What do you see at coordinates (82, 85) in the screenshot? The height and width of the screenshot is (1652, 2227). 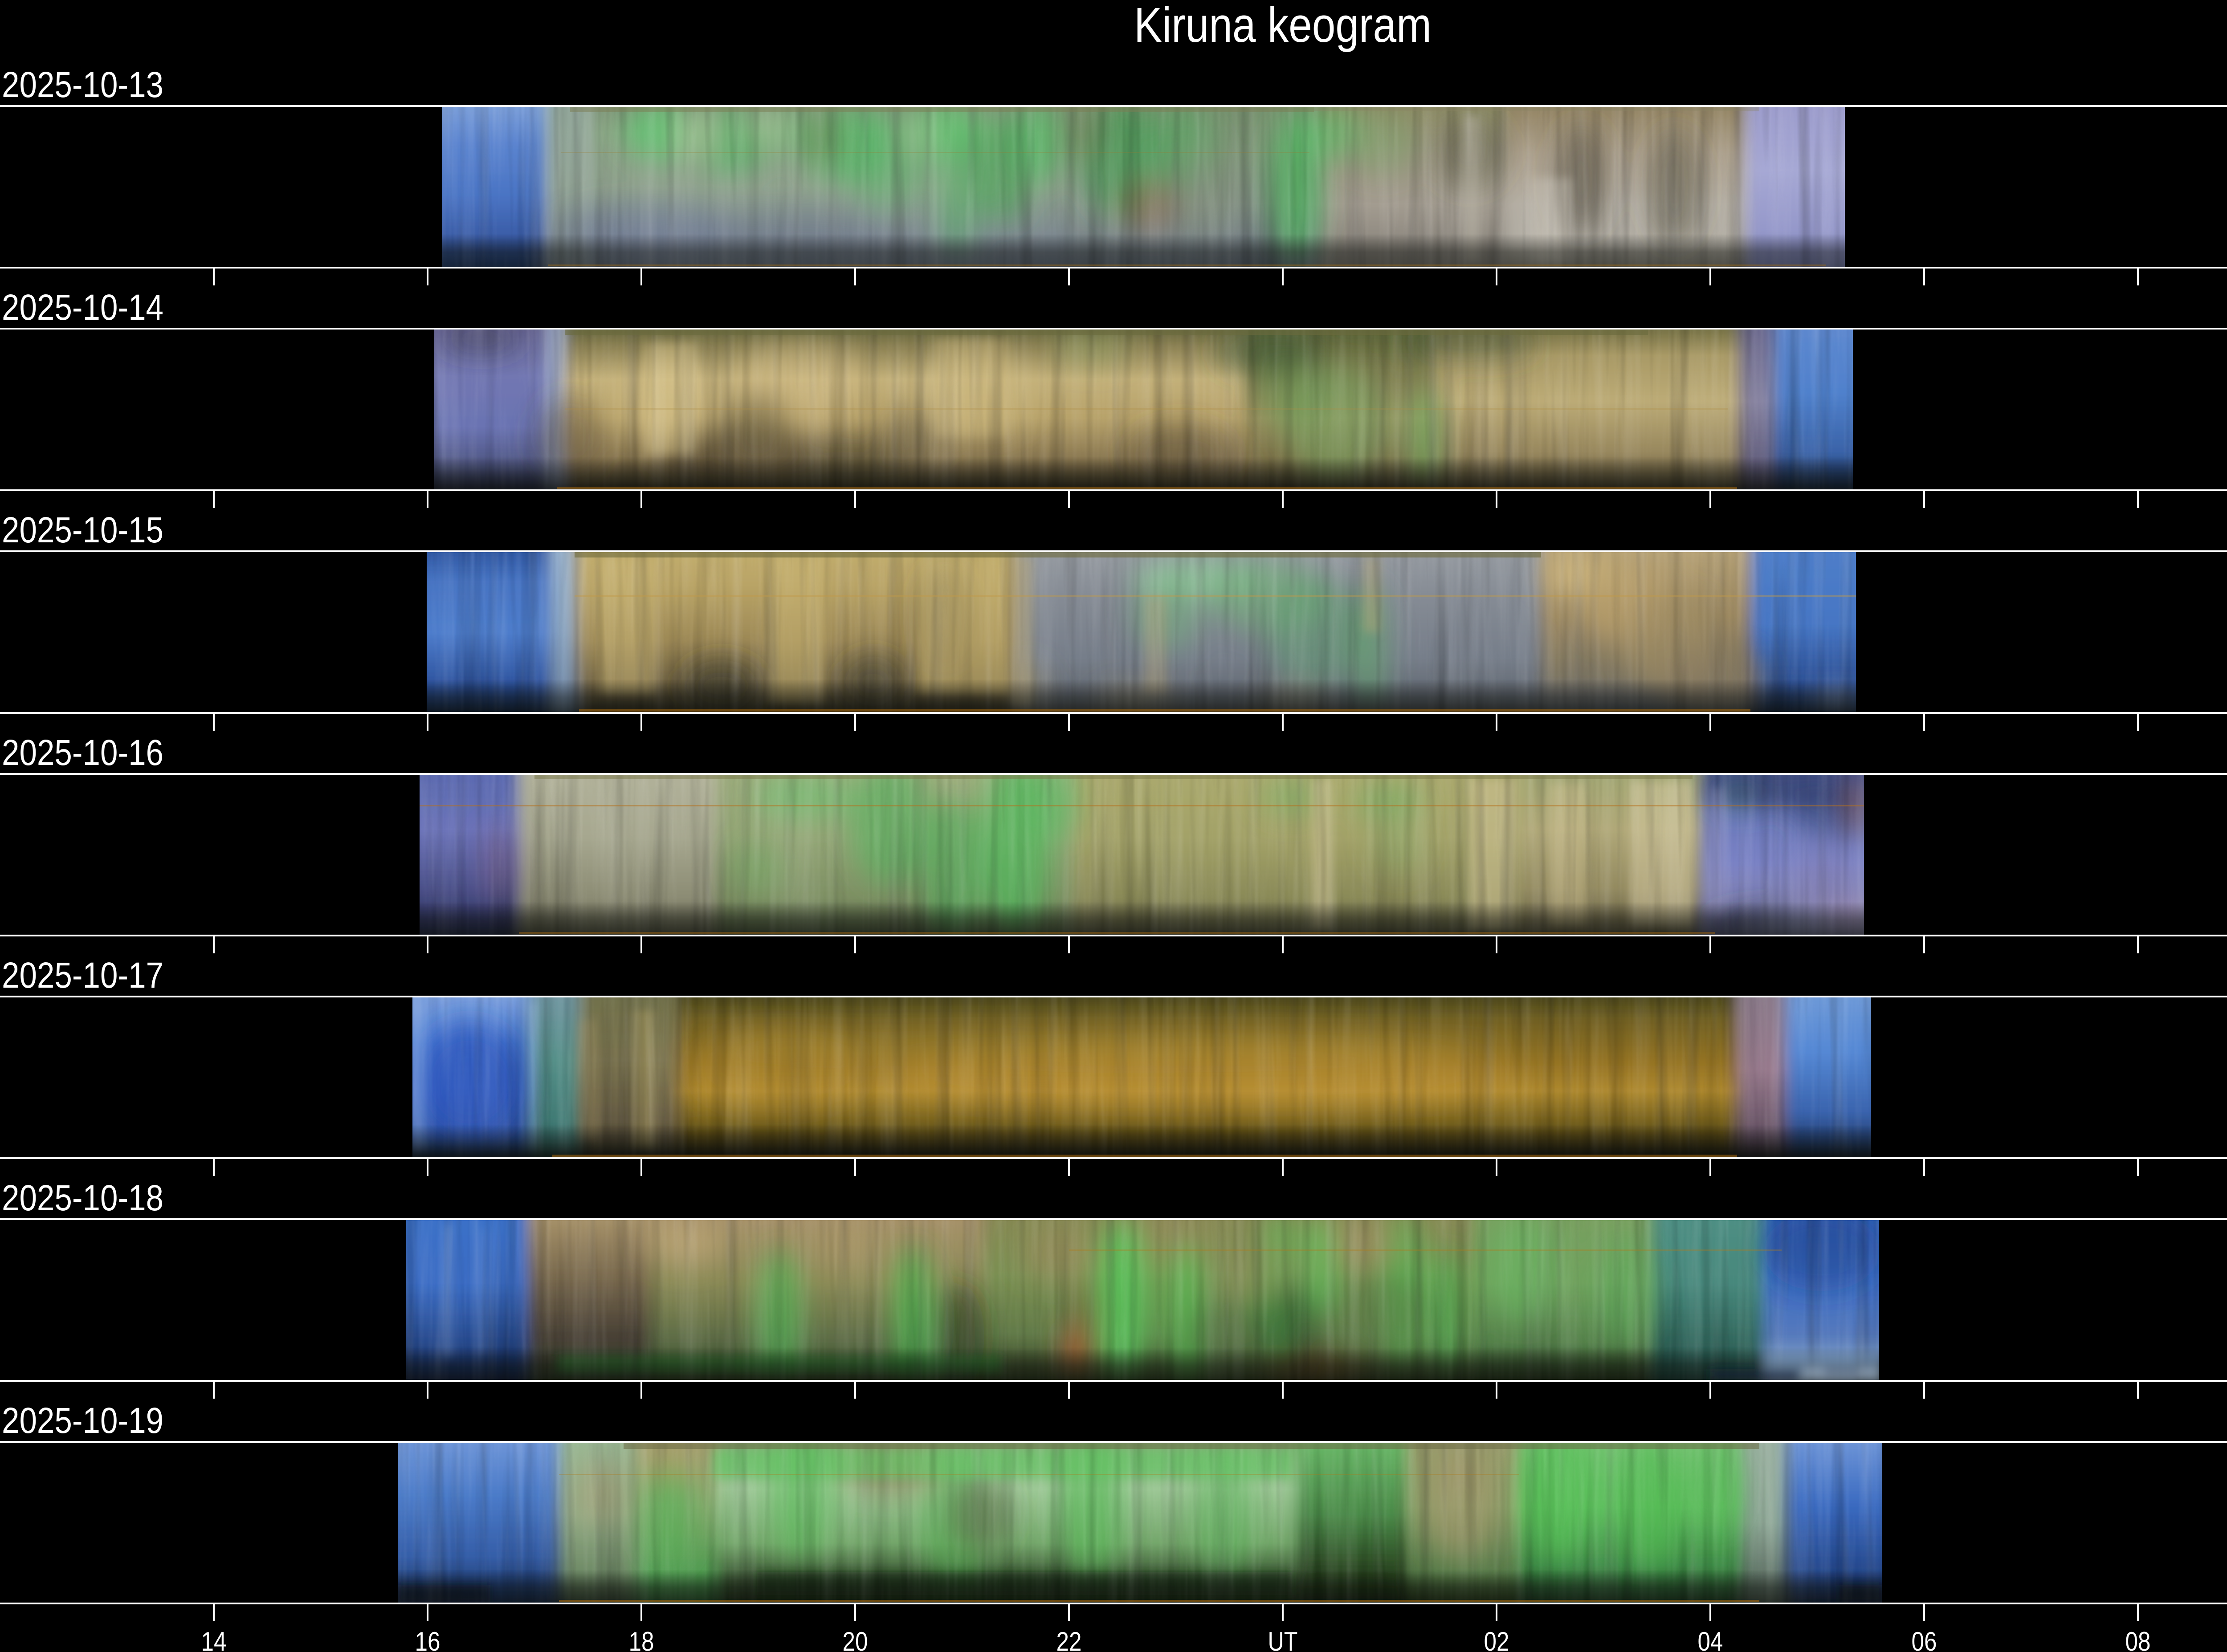 I see `svg-text: 2025-10-13` at bounding box center [82, 85].